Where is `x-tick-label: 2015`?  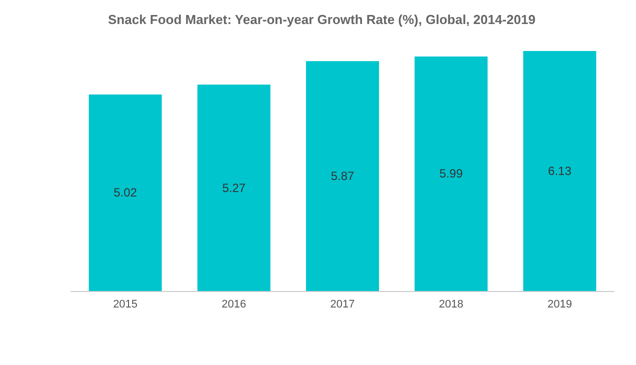 x-tick-label: 2015 is located at coordinates (125, 304).